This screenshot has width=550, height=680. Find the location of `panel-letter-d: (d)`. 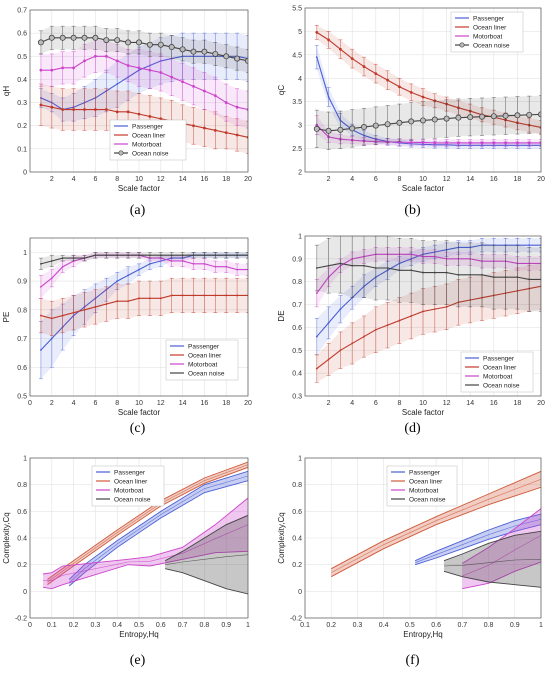

panel-letter-d: (d) is located at coordinates (412, 428).